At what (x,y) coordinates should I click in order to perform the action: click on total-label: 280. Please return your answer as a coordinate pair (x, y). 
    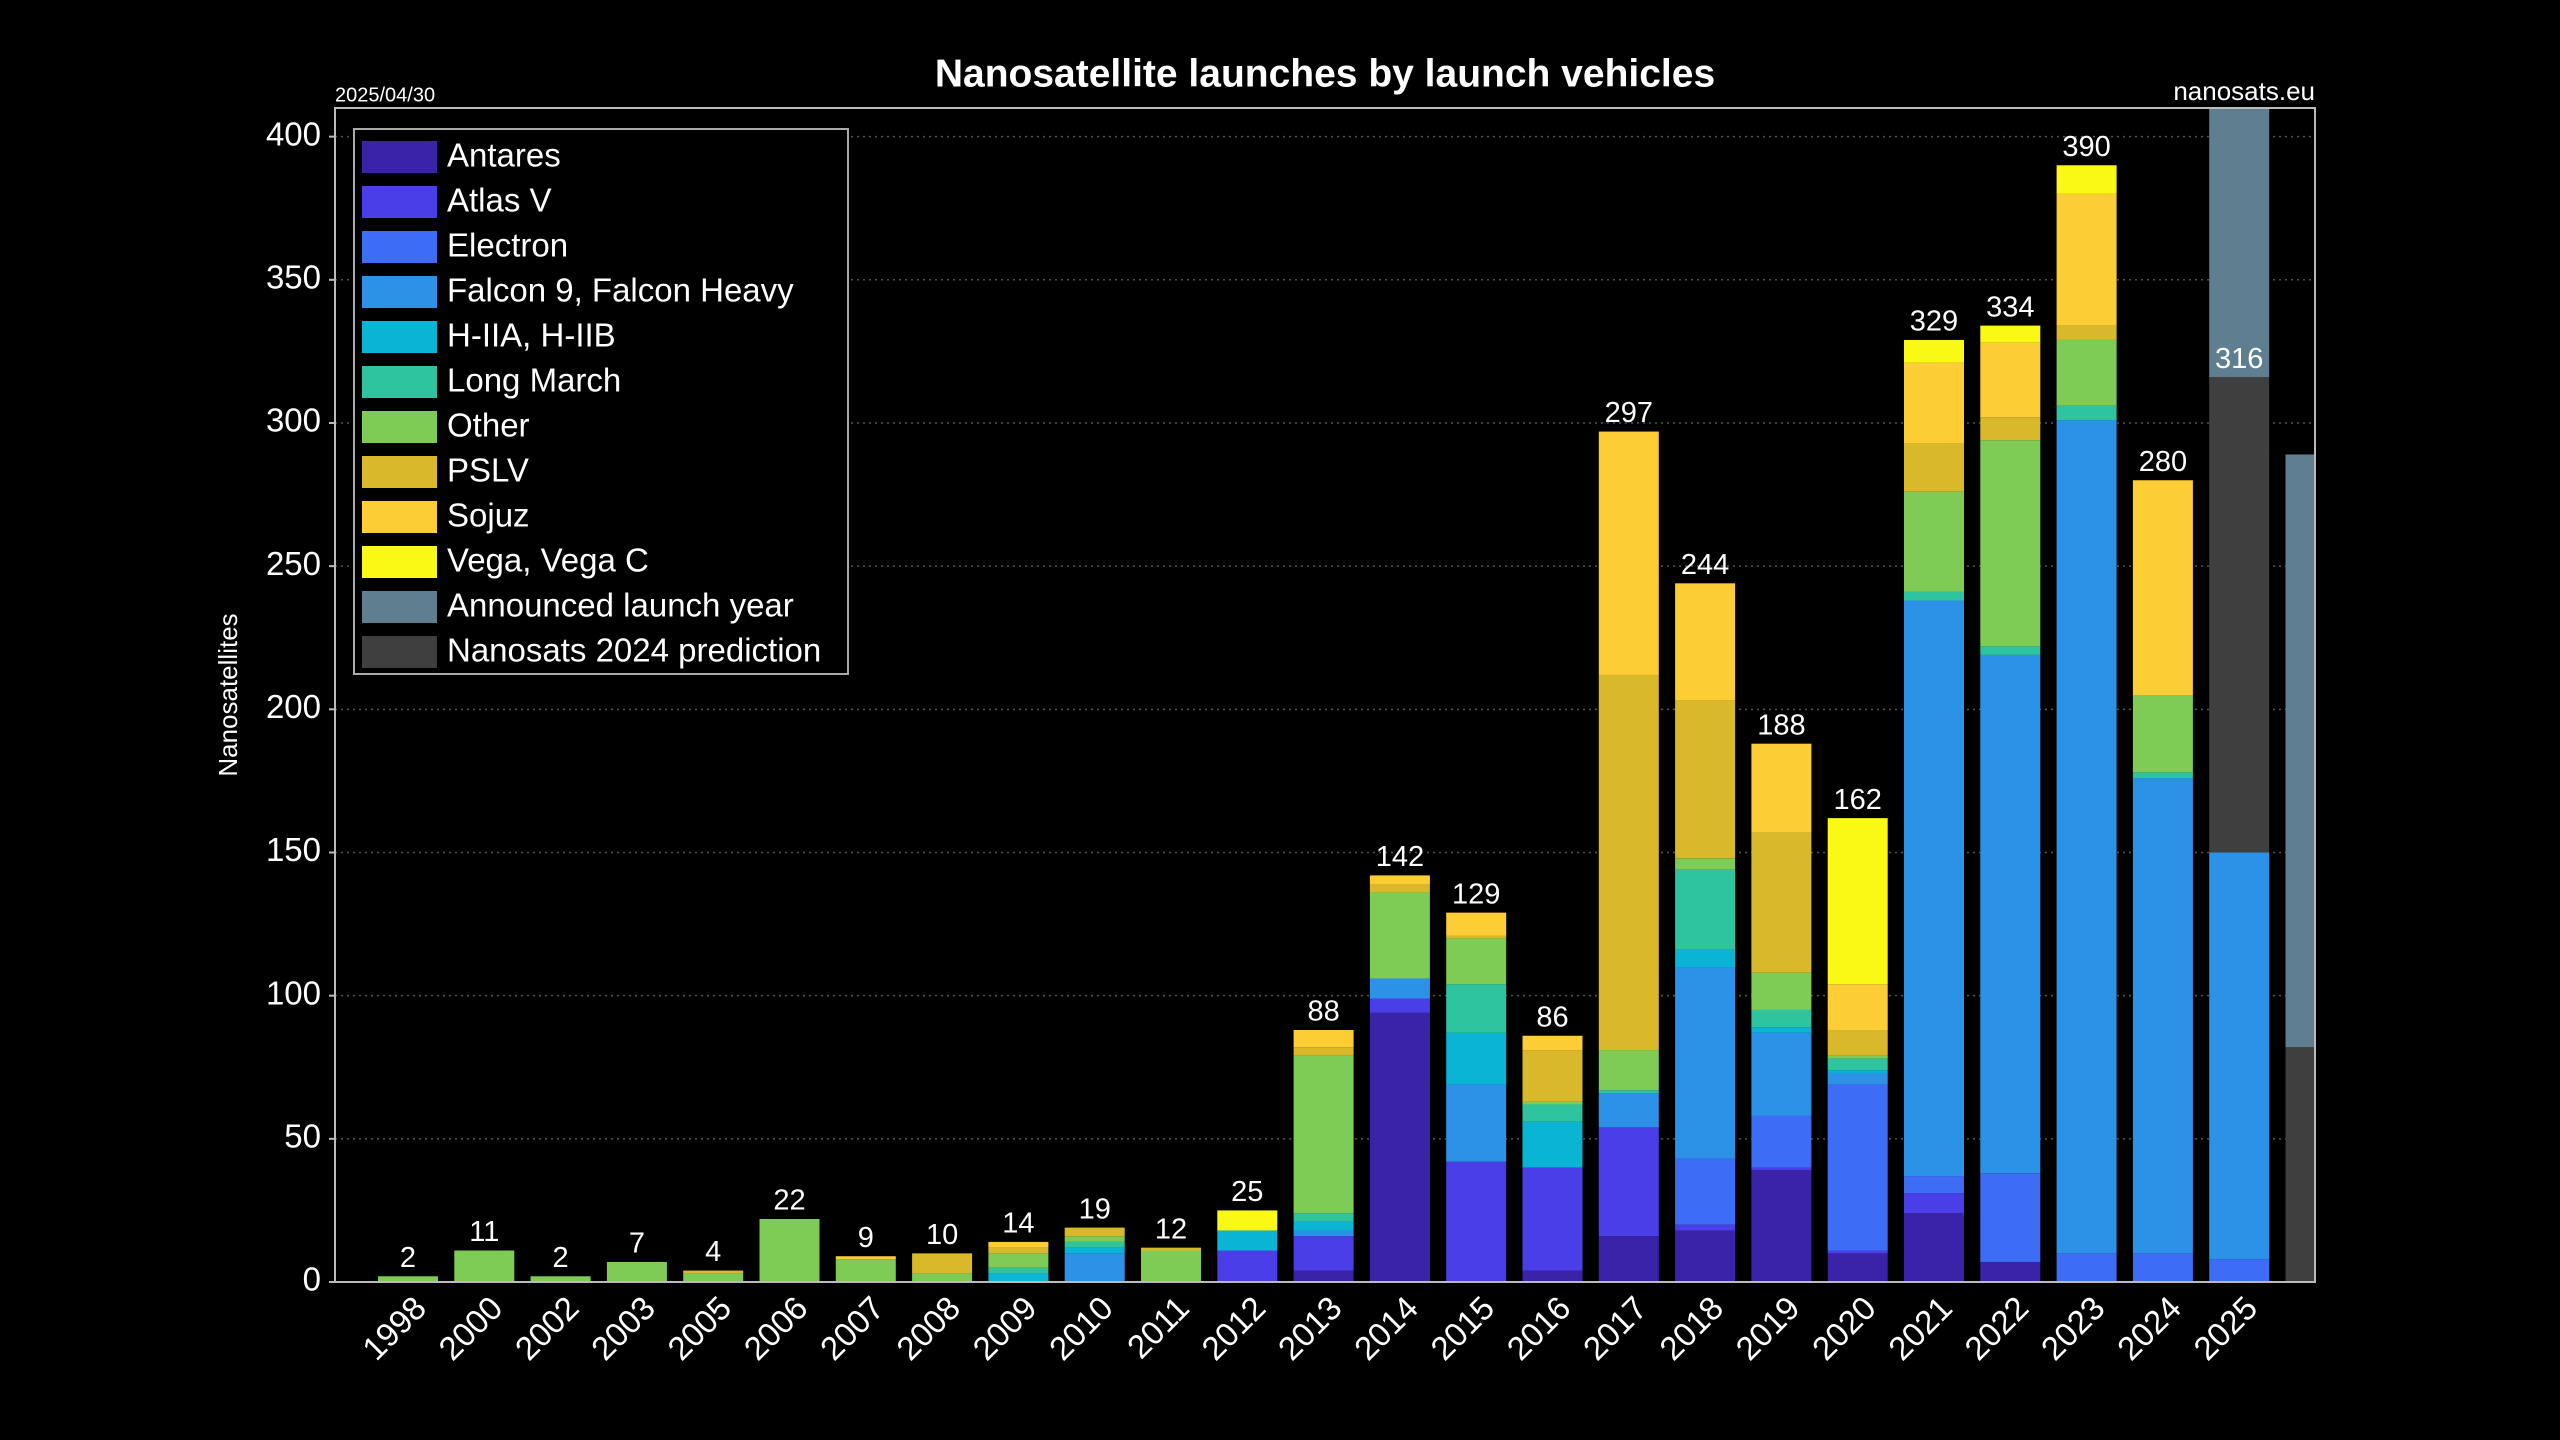
    Looking at the image, I should click on (2163, 462).